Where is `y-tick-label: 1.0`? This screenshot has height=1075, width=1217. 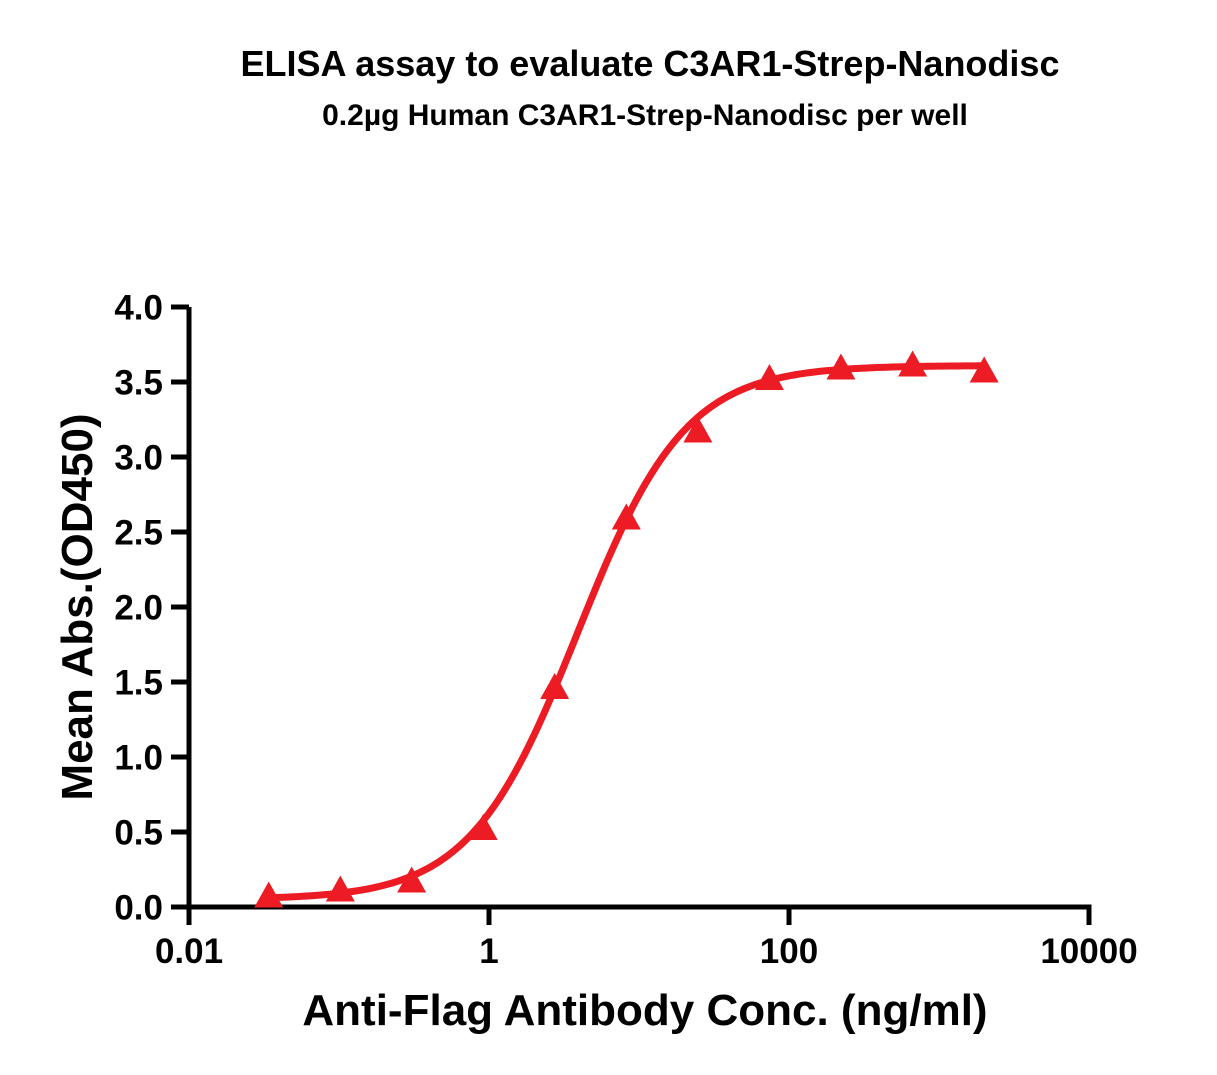
y-tick-label: 1.0 is located at coordinates (138, 758).